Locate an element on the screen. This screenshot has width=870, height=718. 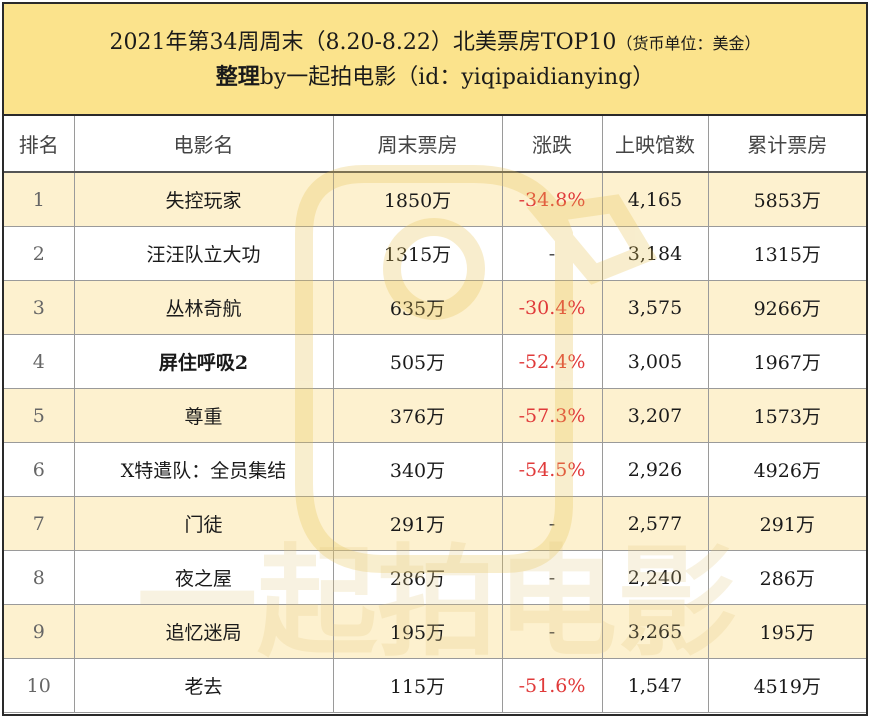
table-row: 1 失控玩家 1850万 -34.8% 4,165 5853万 is located at coordinates (435, 199).